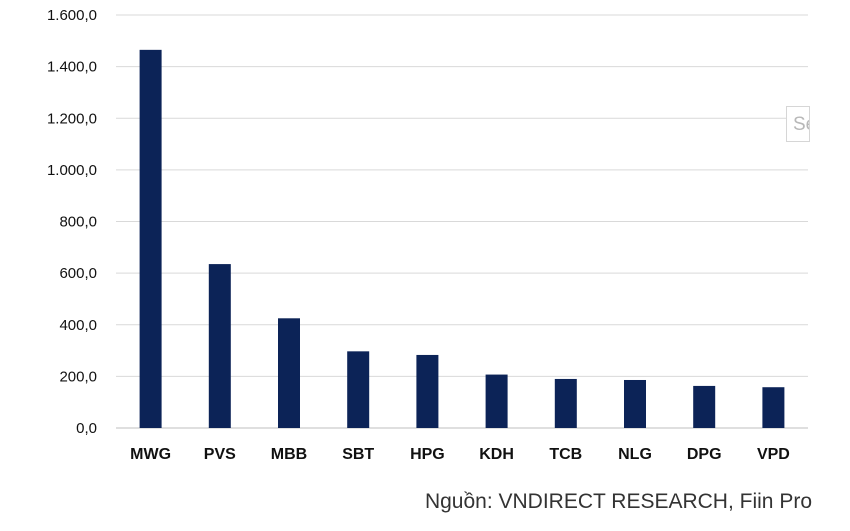  What do you see at coordinates (496, 401) in the screenshot?
I see `bar-kdh` at bounding box center [496, 401].